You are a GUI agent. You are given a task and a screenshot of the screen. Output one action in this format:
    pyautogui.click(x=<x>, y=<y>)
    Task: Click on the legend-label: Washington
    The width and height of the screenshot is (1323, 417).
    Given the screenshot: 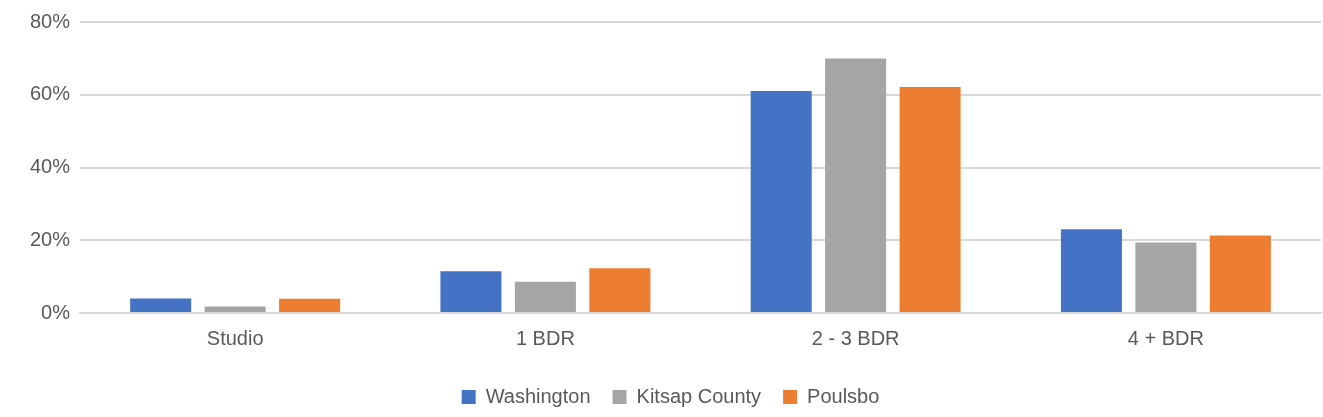 What is the action you would take?
    pyautogui.click(x=538, y=395)
    